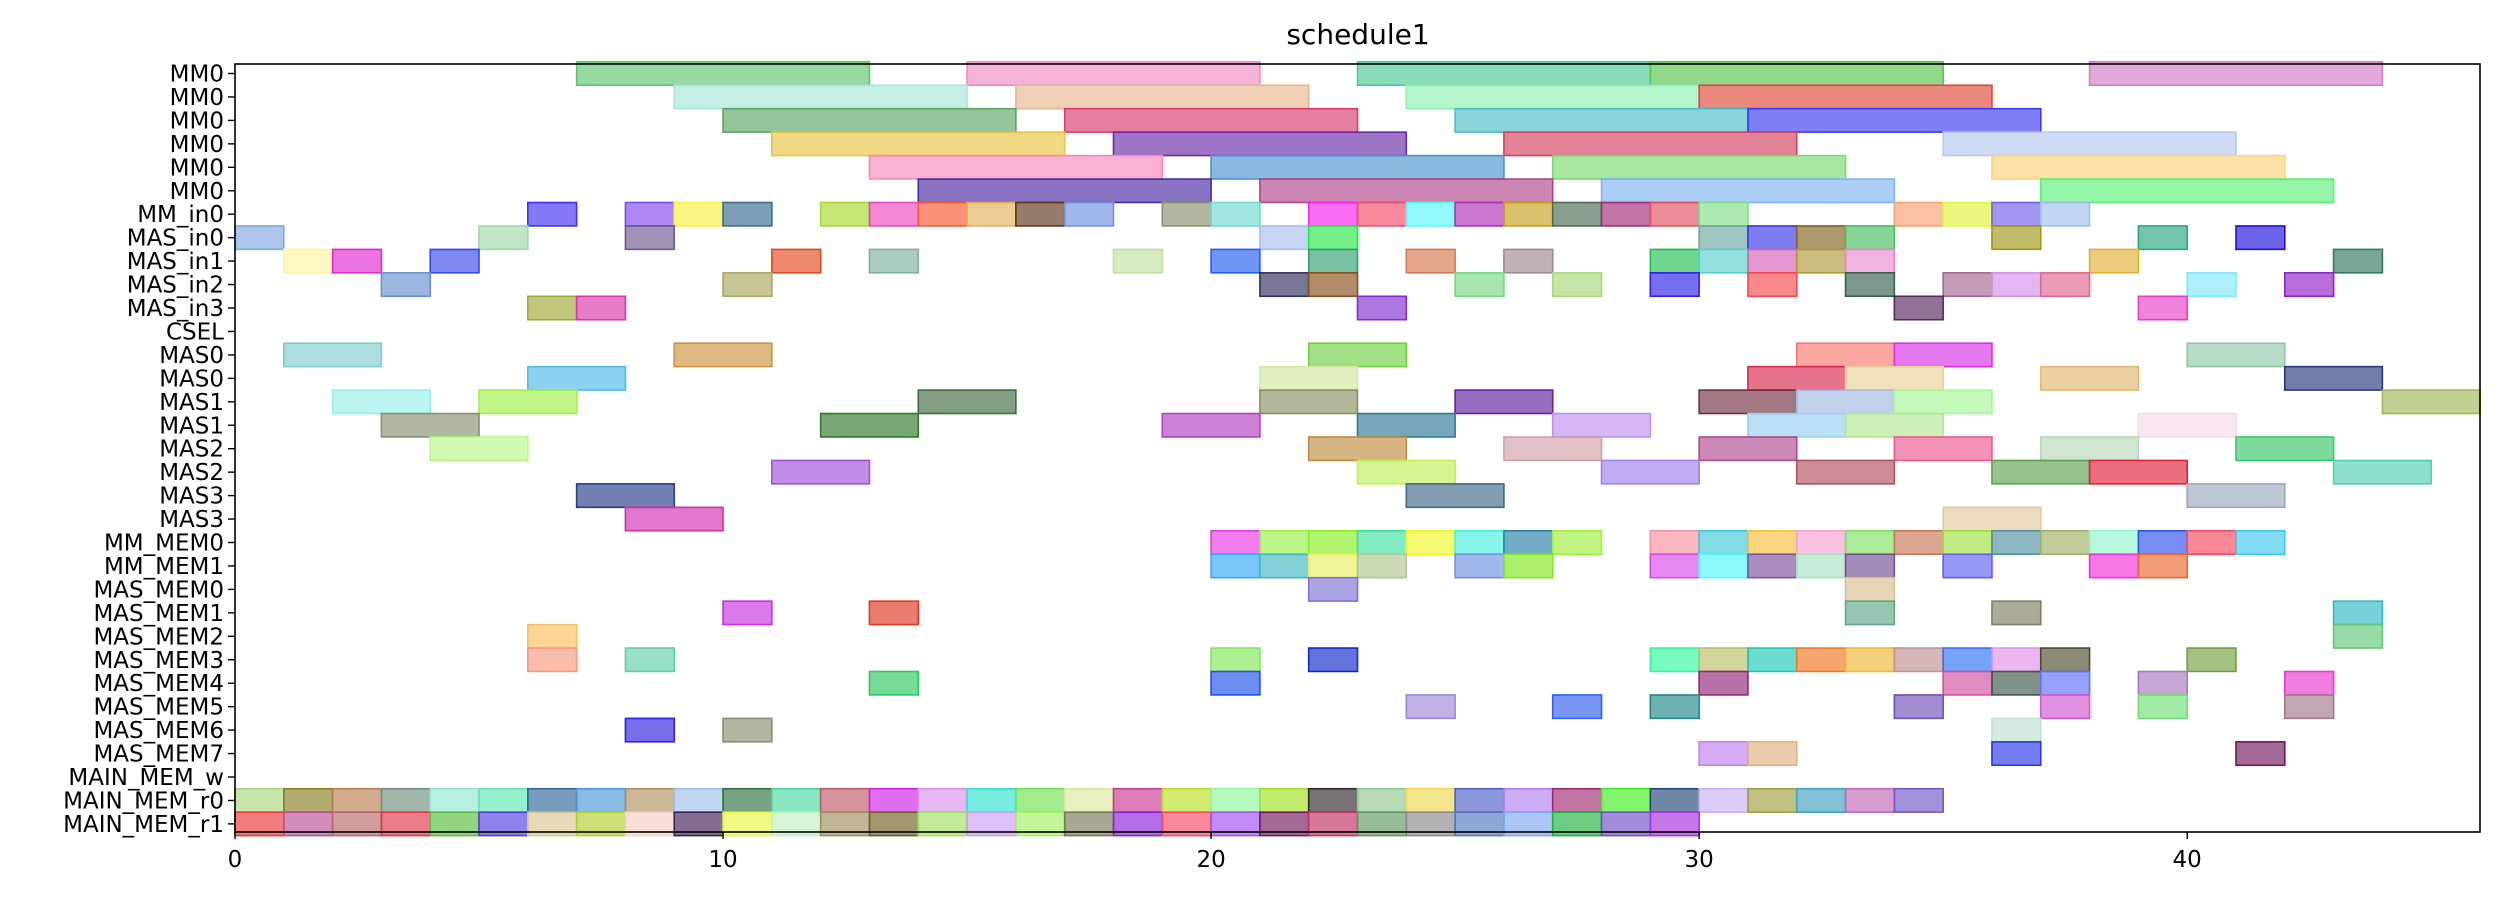 This screenshot has width=2501, height=900. Describe the element at coordinates (1698, 860) in the screenshot. I see `x-tick-label: 30` at that location.